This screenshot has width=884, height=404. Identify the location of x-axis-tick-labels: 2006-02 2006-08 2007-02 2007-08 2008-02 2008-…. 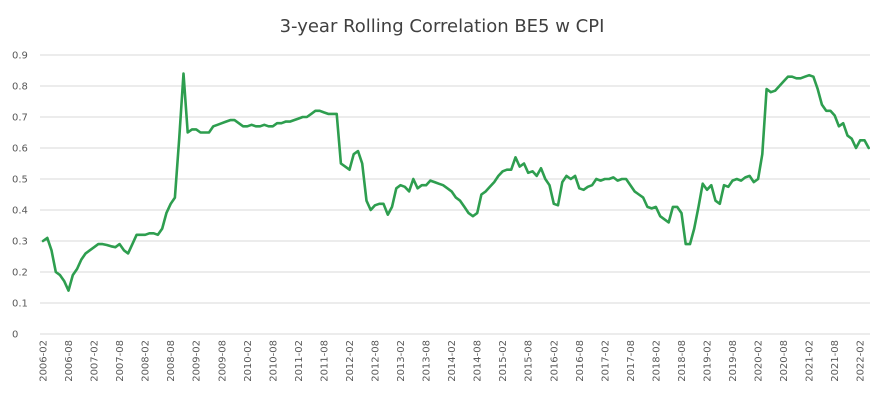
(453, 361).